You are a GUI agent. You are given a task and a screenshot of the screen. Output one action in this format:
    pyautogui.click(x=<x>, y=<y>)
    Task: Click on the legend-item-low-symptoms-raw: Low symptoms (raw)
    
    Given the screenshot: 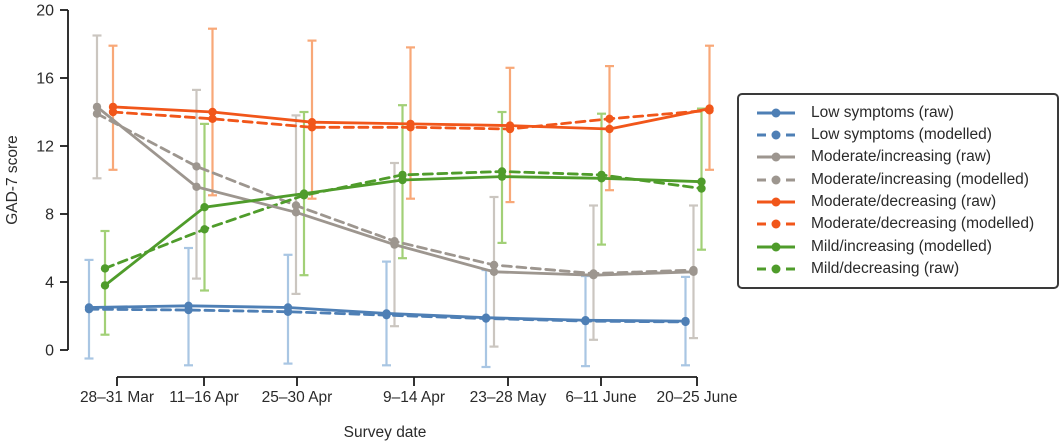 What is the action you would take?
    pyautogui.click(x=901, y=112)
    